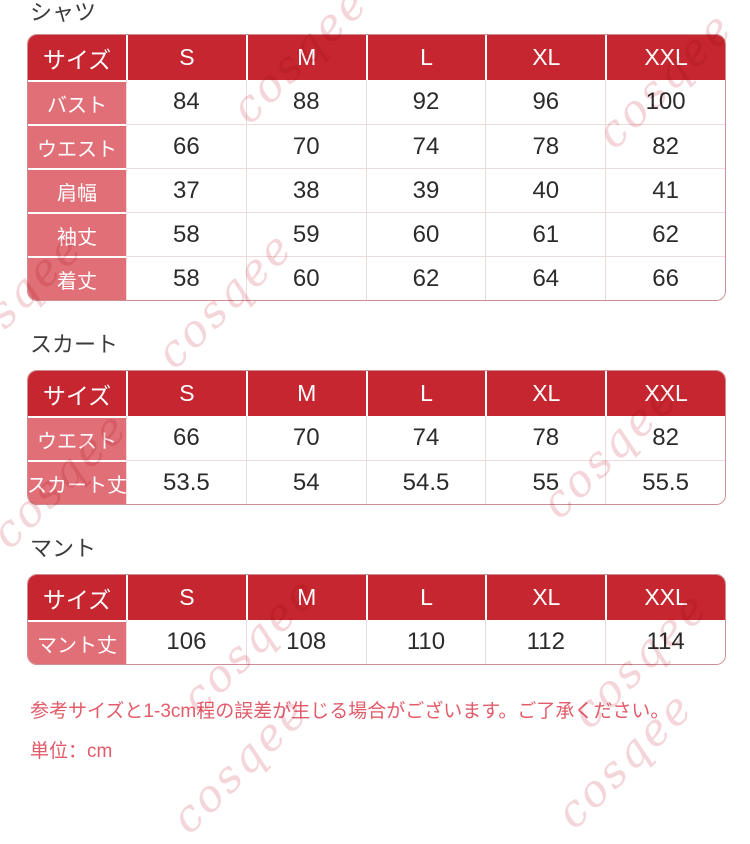  Describe the element at coordinates (305, 482) in the screenshot. I see `value-cell: 54` at that location.